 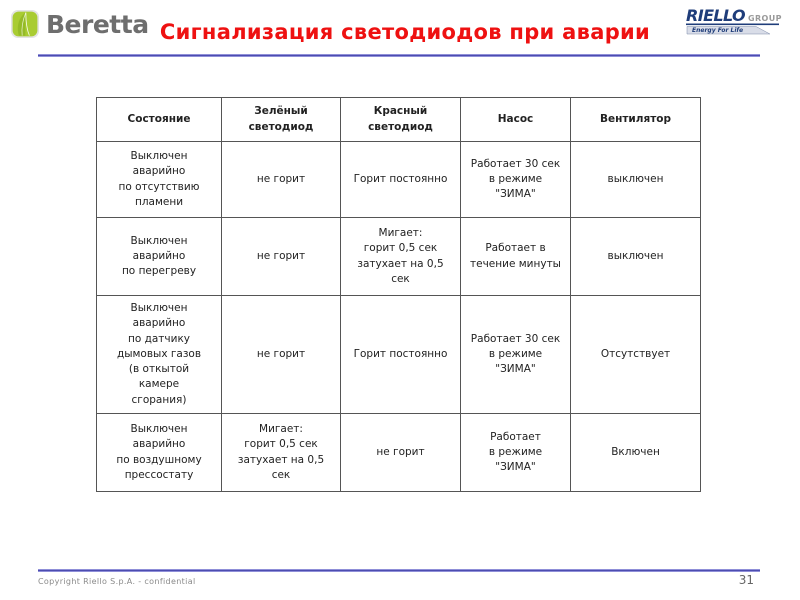 I want to click on cell-pump: Работает в течение минуты, so click(x=515, y=256).